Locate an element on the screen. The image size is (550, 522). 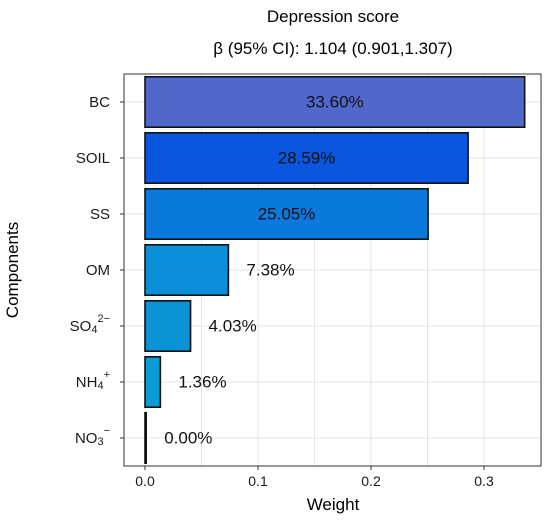
bar-soil is located at coordinates (306, 158).